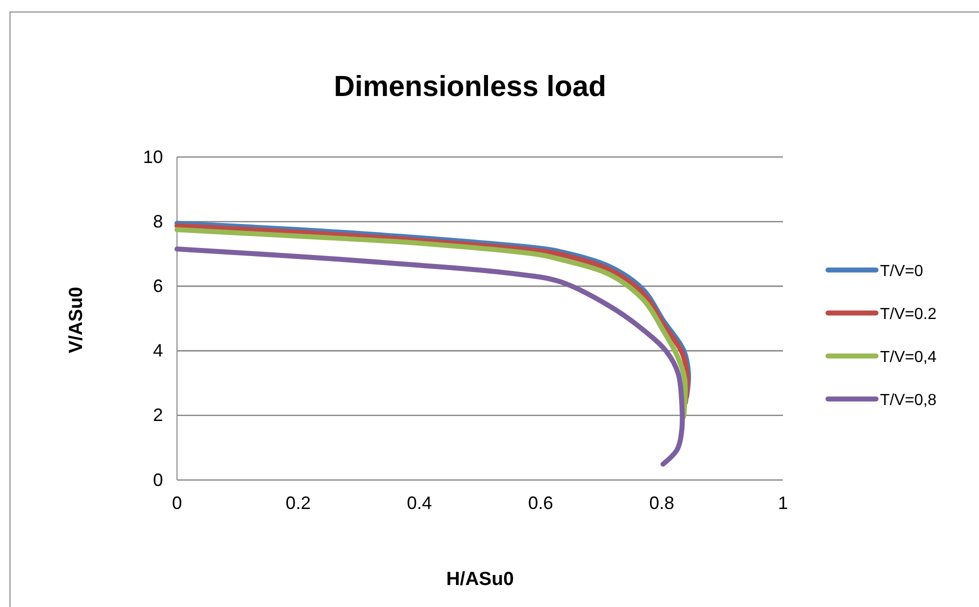 This screenshot has width=979, height=607. I want to click on y-tick-label: 4, so click(157, 350).